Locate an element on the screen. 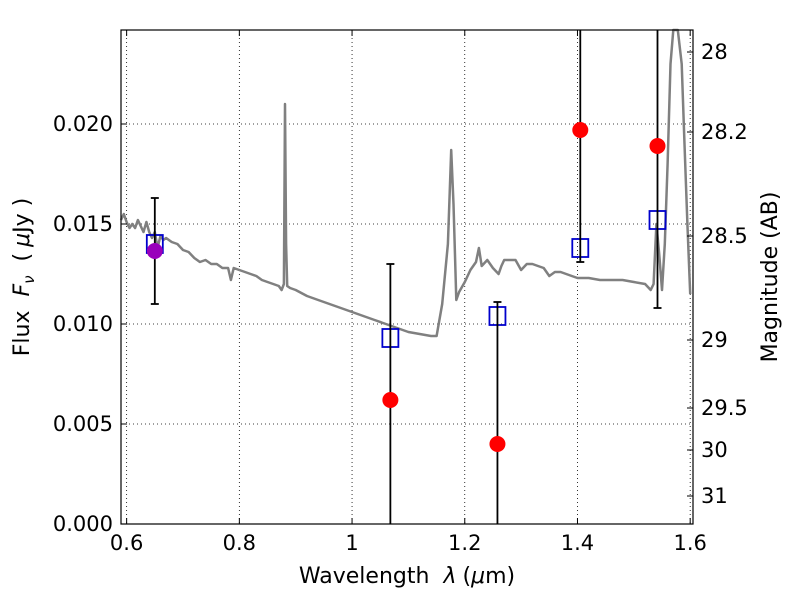  y-tick-label: 0.010 is located at coordinates (83, 324).